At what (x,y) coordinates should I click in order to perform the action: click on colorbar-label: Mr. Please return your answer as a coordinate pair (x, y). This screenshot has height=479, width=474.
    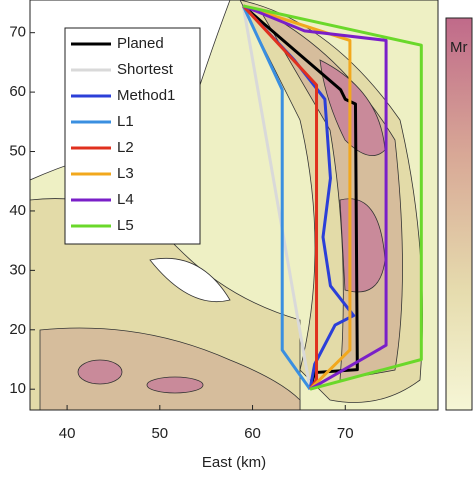
    Looking at the image, I should click on (459, 47).